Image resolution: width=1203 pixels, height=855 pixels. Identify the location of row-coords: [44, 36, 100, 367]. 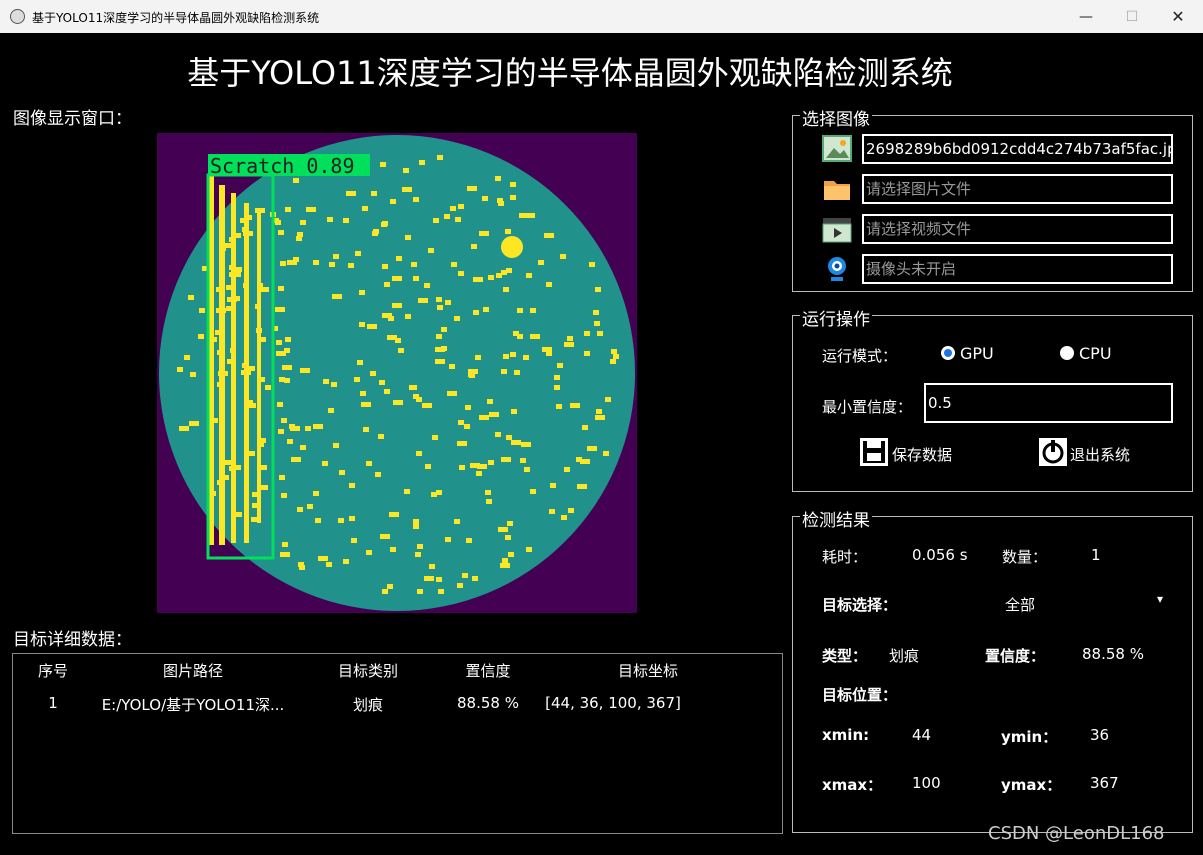
(613, 703).